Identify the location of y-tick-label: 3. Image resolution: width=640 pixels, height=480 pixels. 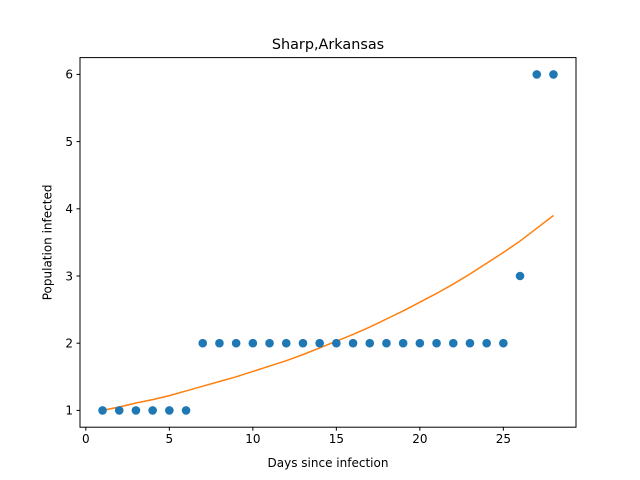
(69, 276).